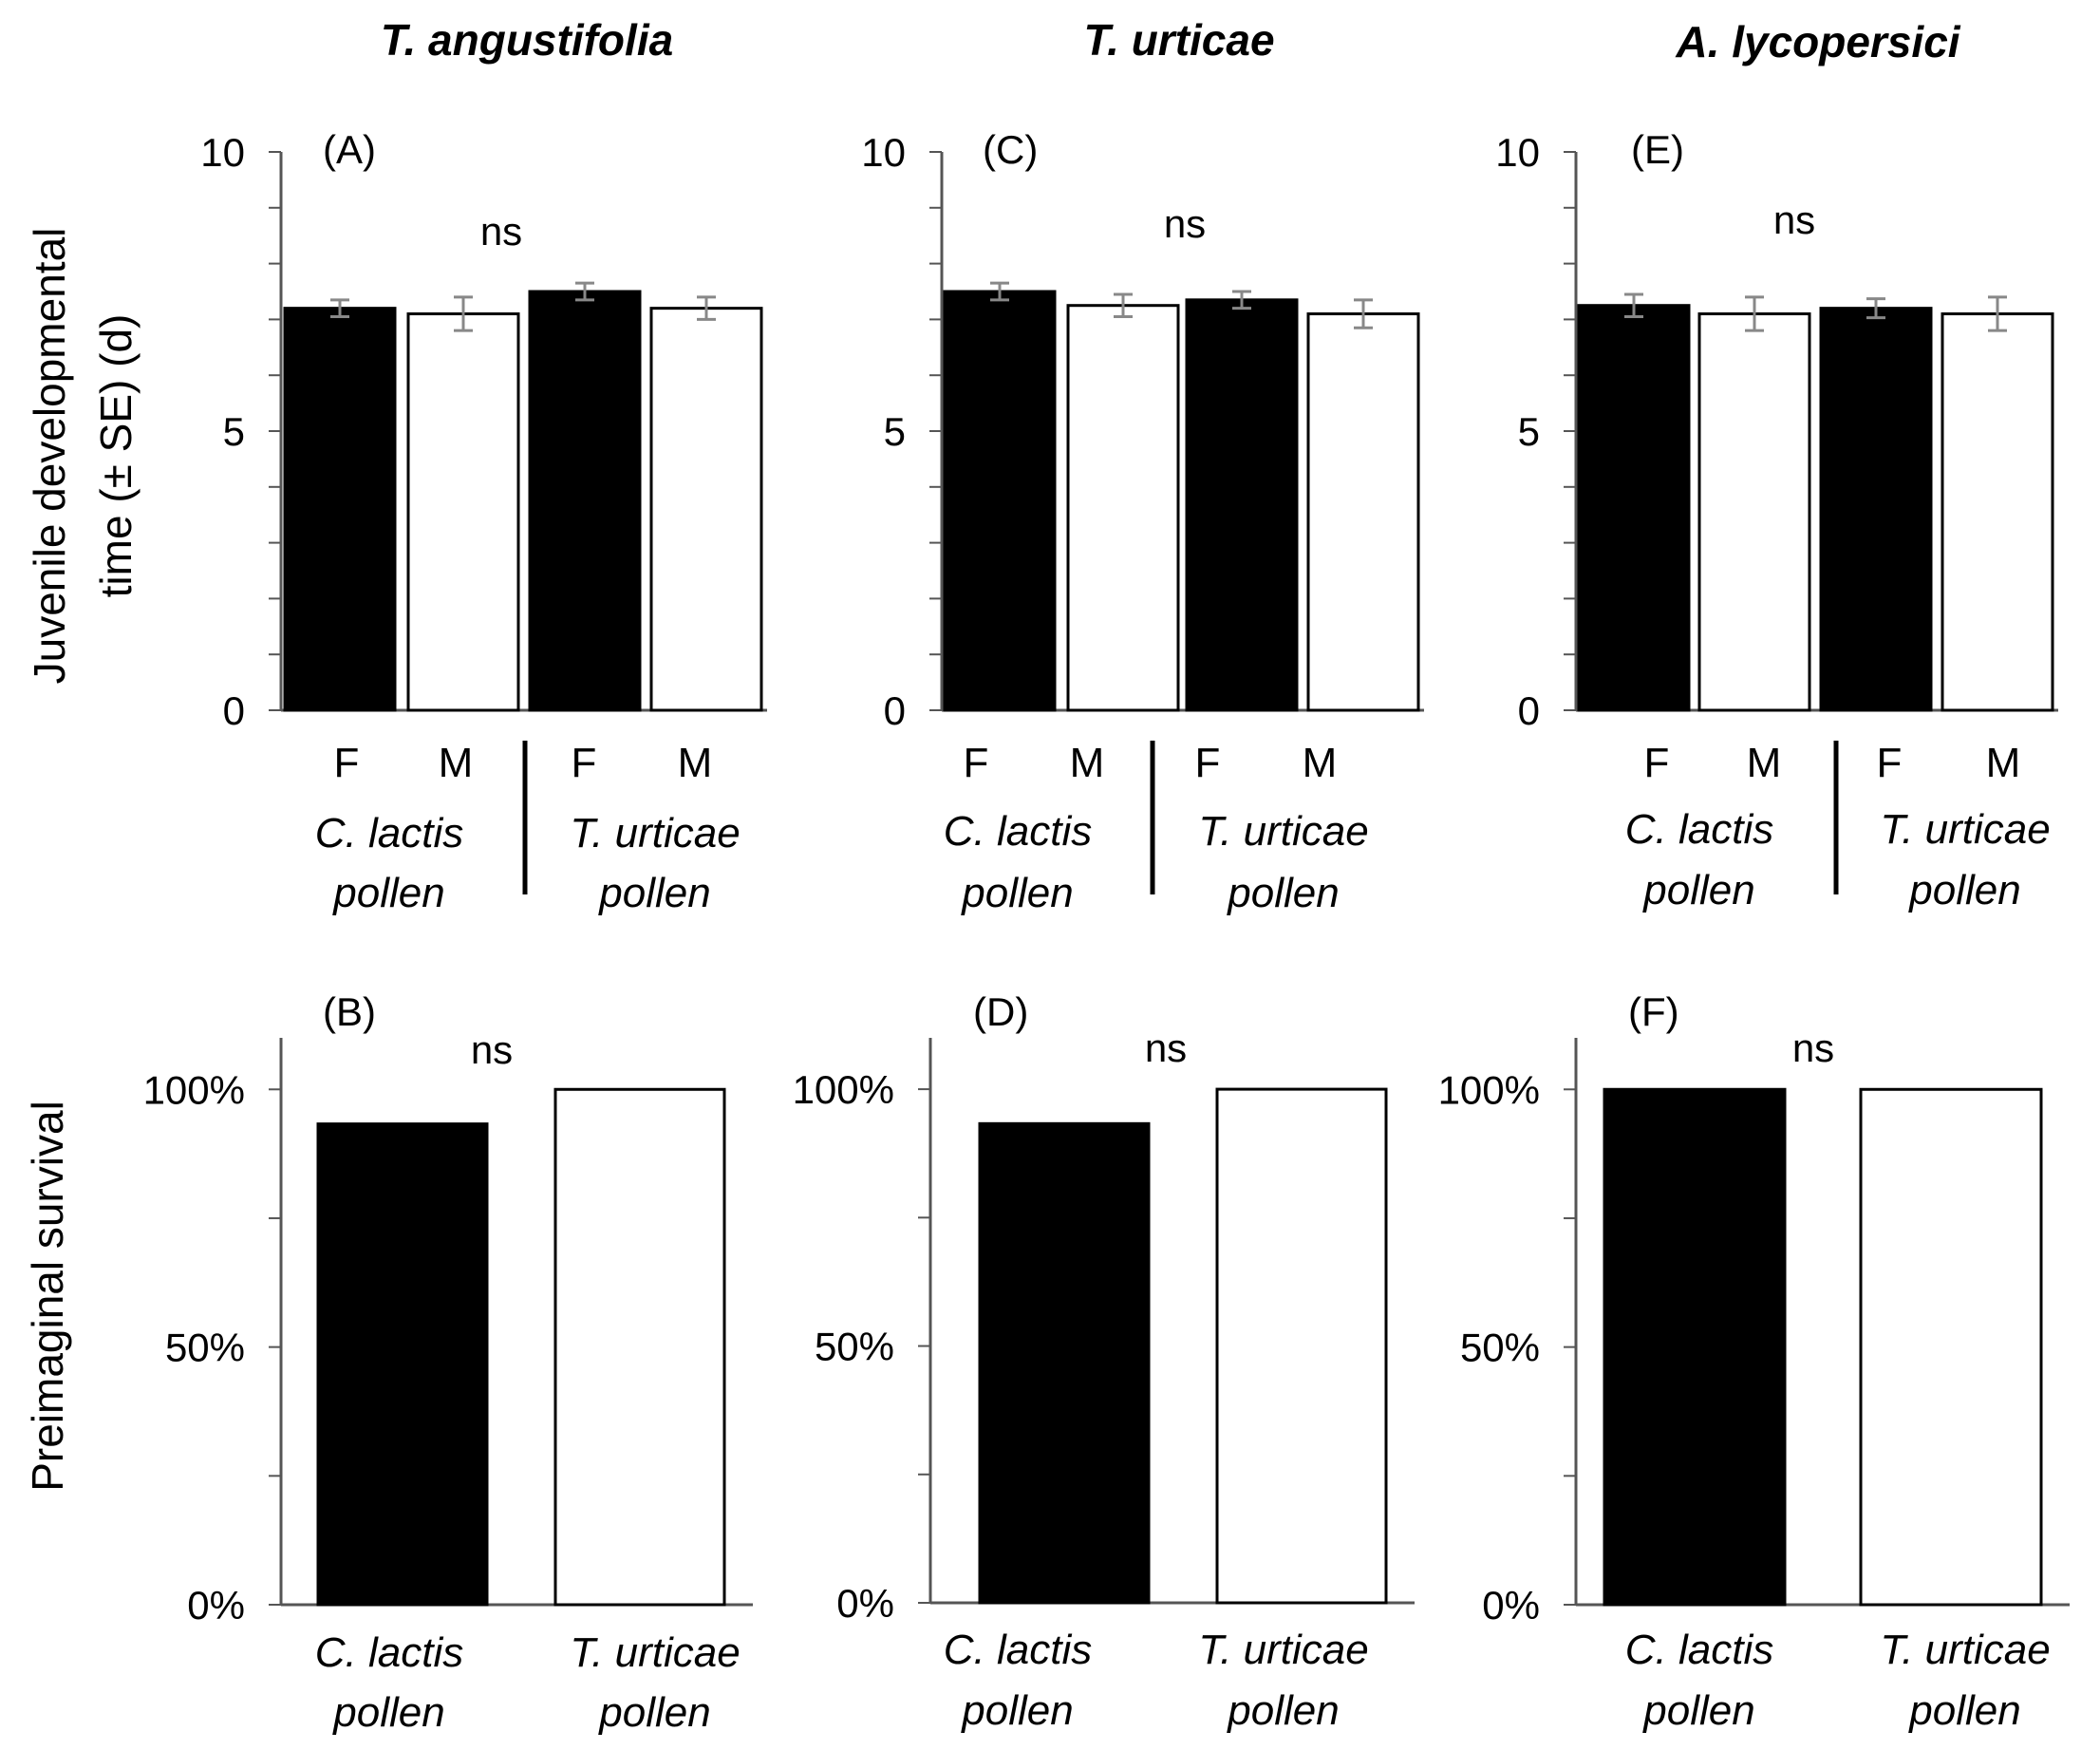 The height and width of the screenshot is (1750, 2100). I want to click on panel-b-y-tick-label: 50%, so click(205, 1348).